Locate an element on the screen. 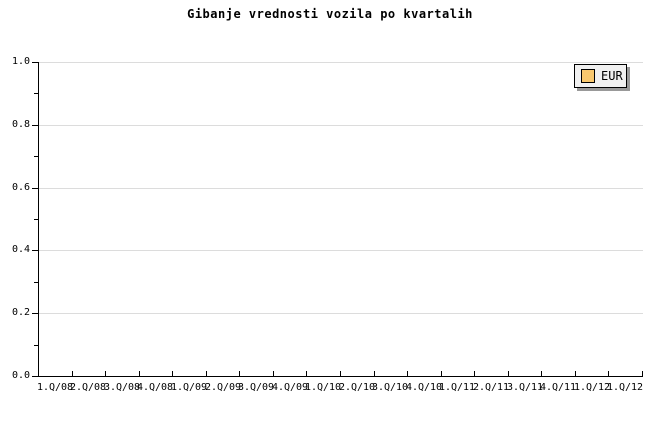 This screenshot has width=660, height=440. x-tick-label: 4.Q/08 is located at coordinates (155, 387).